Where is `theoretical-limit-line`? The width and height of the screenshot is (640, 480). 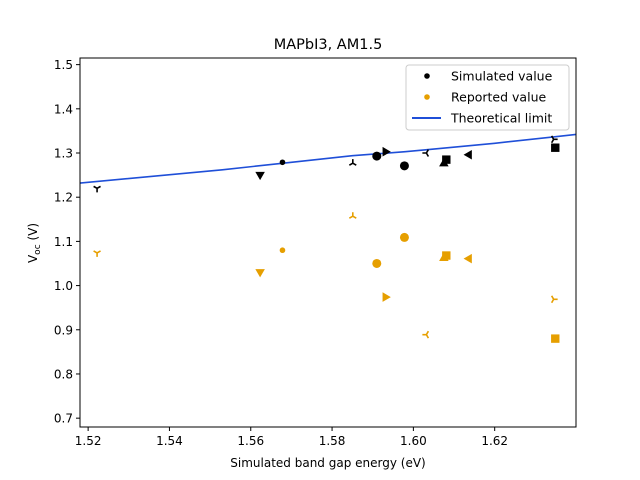
theoretical-limit-line is located at coordinates (328, 158).